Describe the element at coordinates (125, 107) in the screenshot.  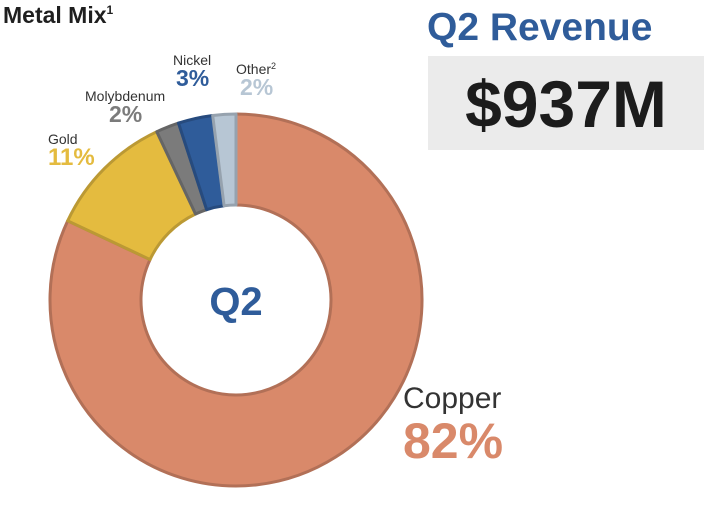
I see `molybdenum-label: Molybdenum 2%` at that location.